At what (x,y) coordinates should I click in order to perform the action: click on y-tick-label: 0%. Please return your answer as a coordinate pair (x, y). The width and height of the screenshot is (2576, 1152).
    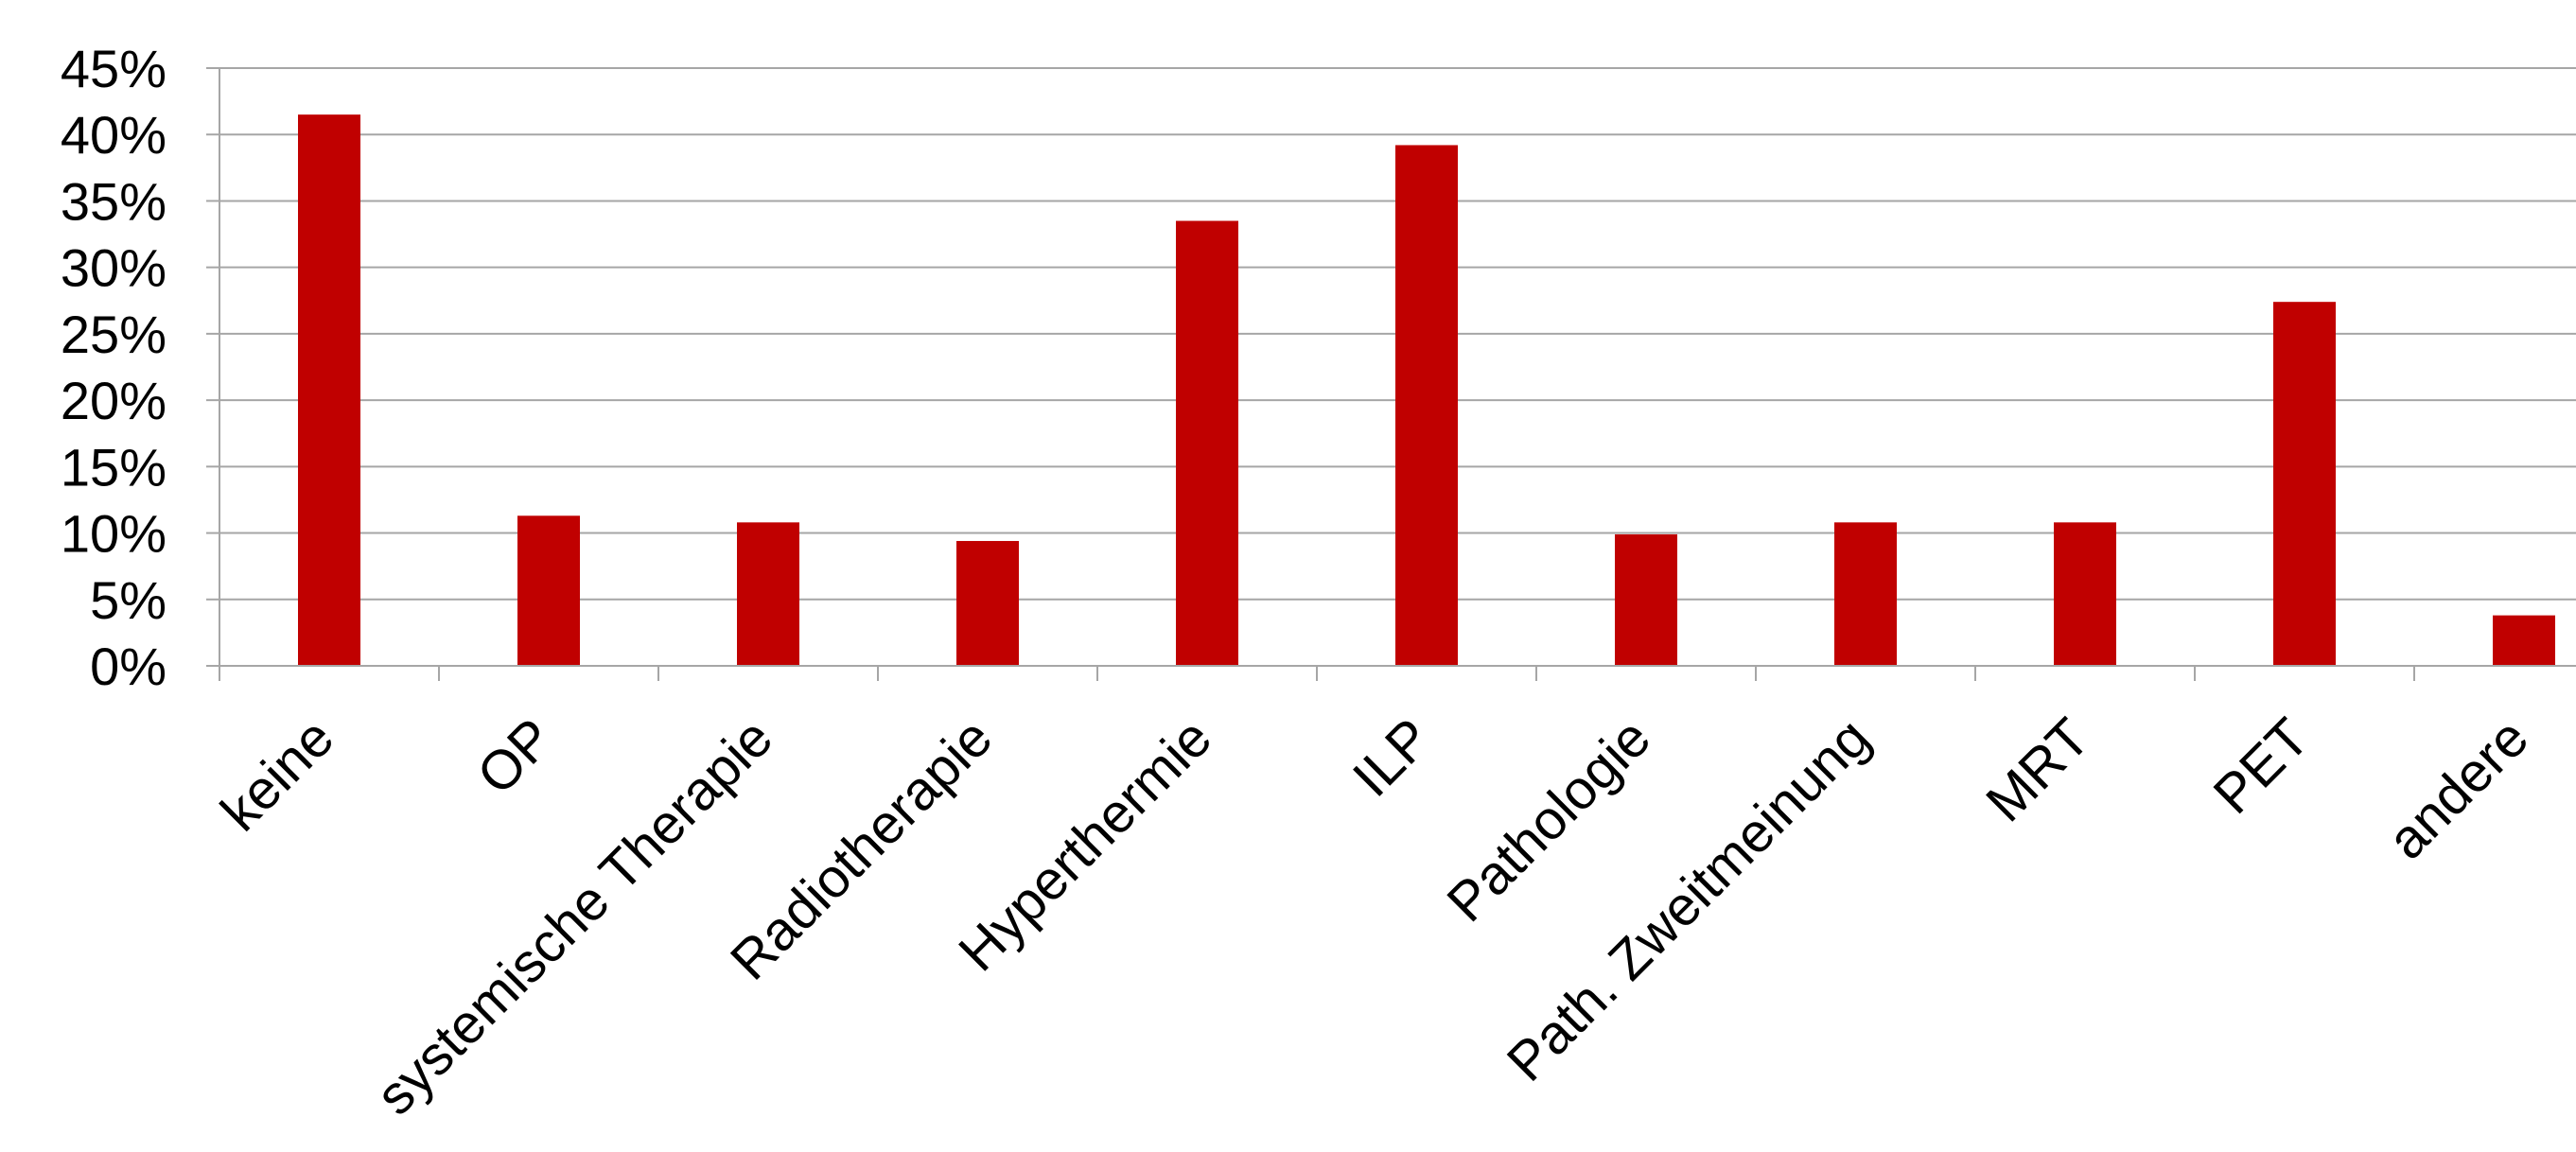
    Looking at the image, I should click on (128, 666).